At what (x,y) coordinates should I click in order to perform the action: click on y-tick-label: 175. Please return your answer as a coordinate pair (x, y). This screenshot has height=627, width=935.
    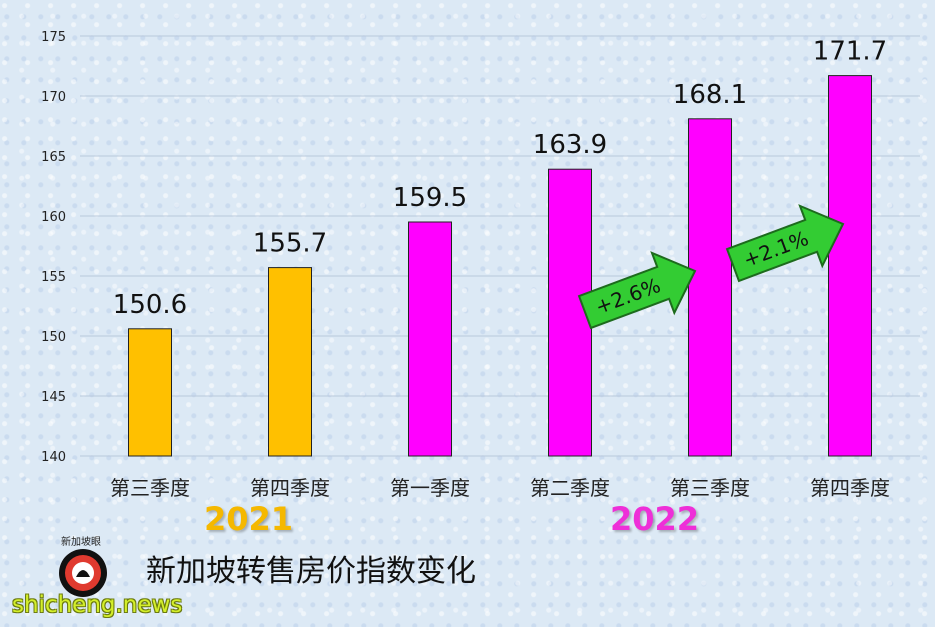
    Looking at the image, I should click on (53, 37).